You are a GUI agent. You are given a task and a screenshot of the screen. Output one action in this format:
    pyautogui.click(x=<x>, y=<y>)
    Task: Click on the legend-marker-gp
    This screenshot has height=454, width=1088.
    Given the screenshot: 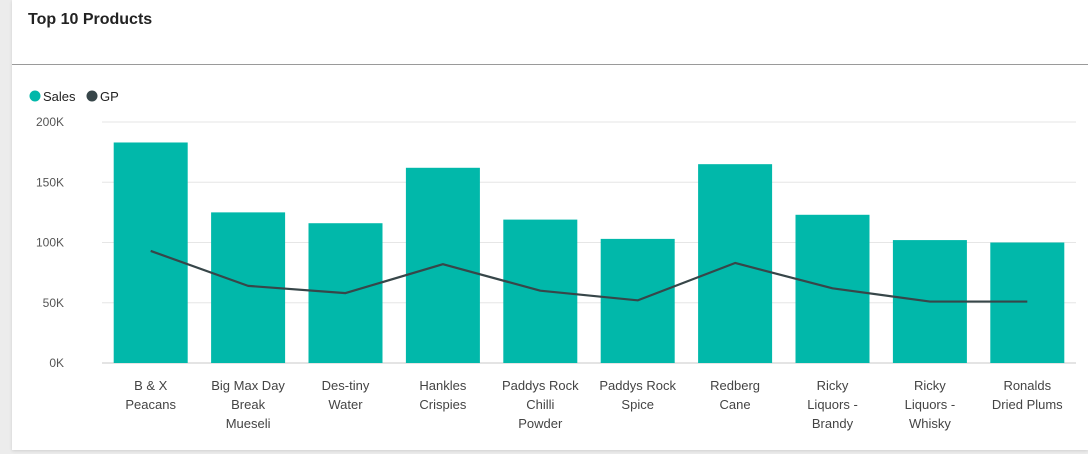 What is the action you would take?
    pyautogui.click(x=92, y=96)
    